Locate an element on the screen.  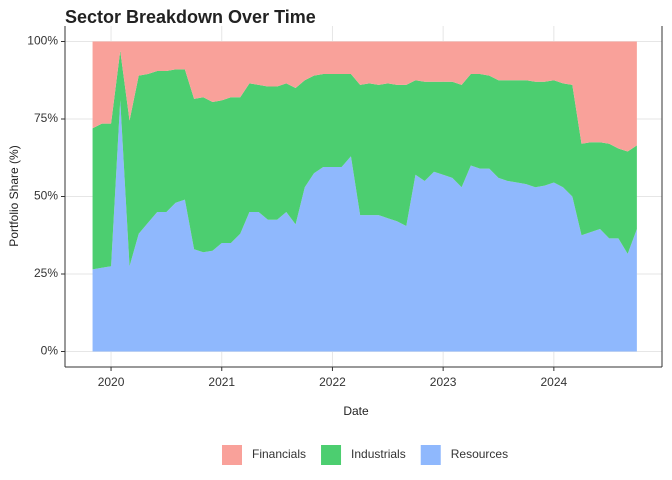
legend-label: Resources is located at coordinates (479, 454).